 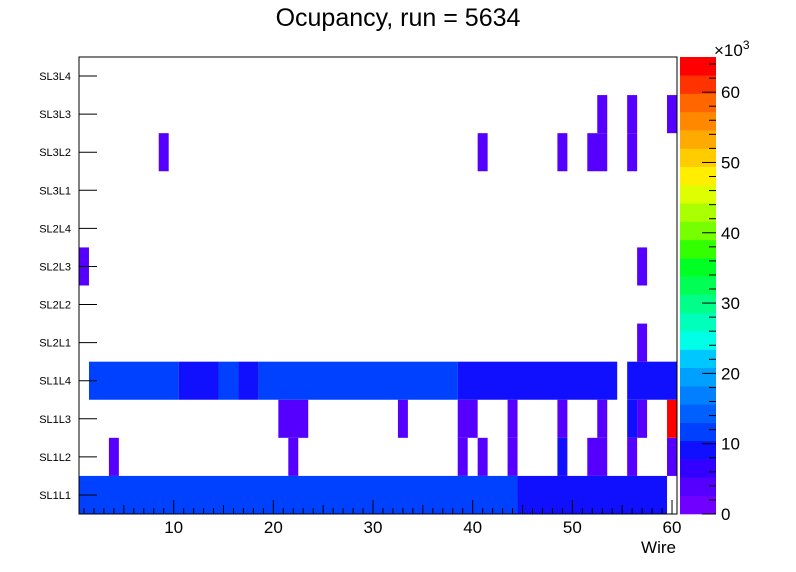 What do you see at coordinates (398, 18) in the screenshot?
I see `chart-title: Ocupancy, run = 5634` at bounding box center [398, 18].